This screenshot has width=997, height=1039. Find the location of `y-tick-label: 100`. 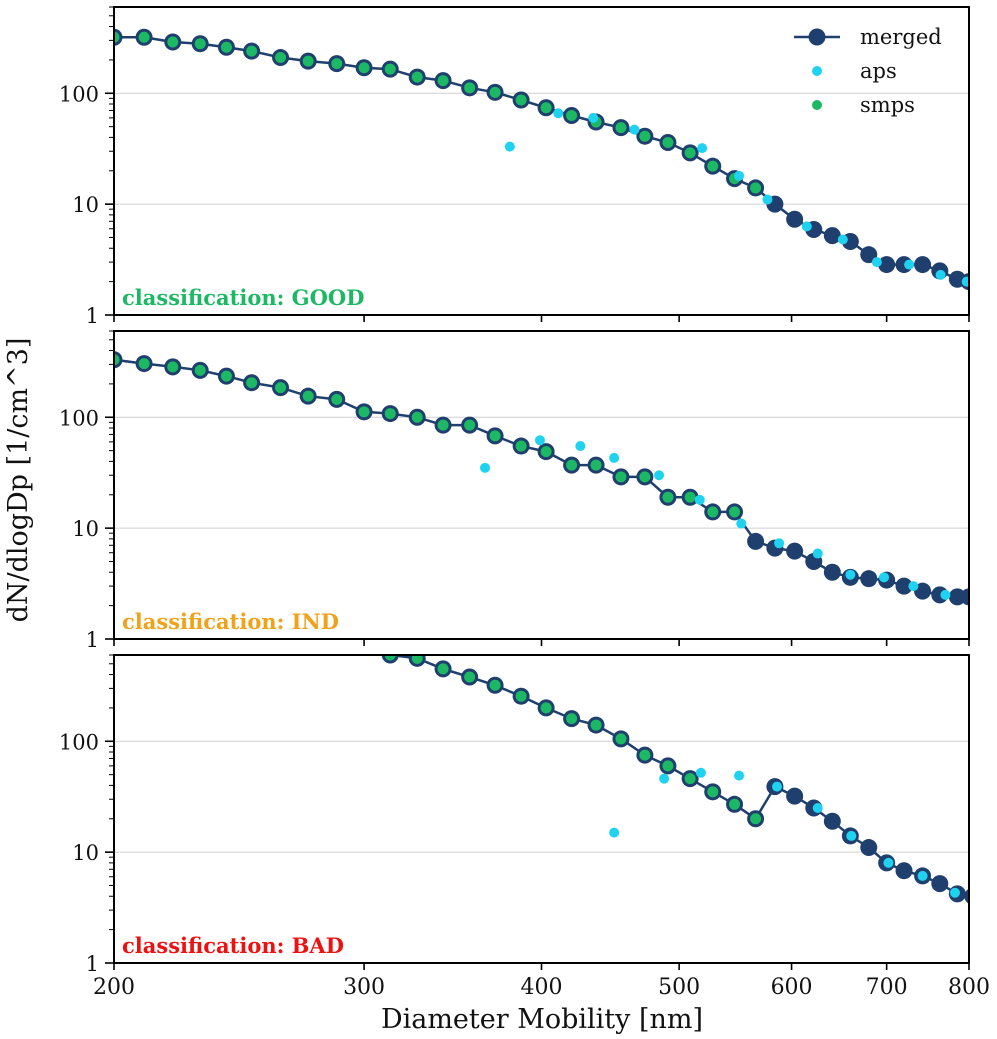

y-tick-label: 100 is located at coordinates (79, 94).